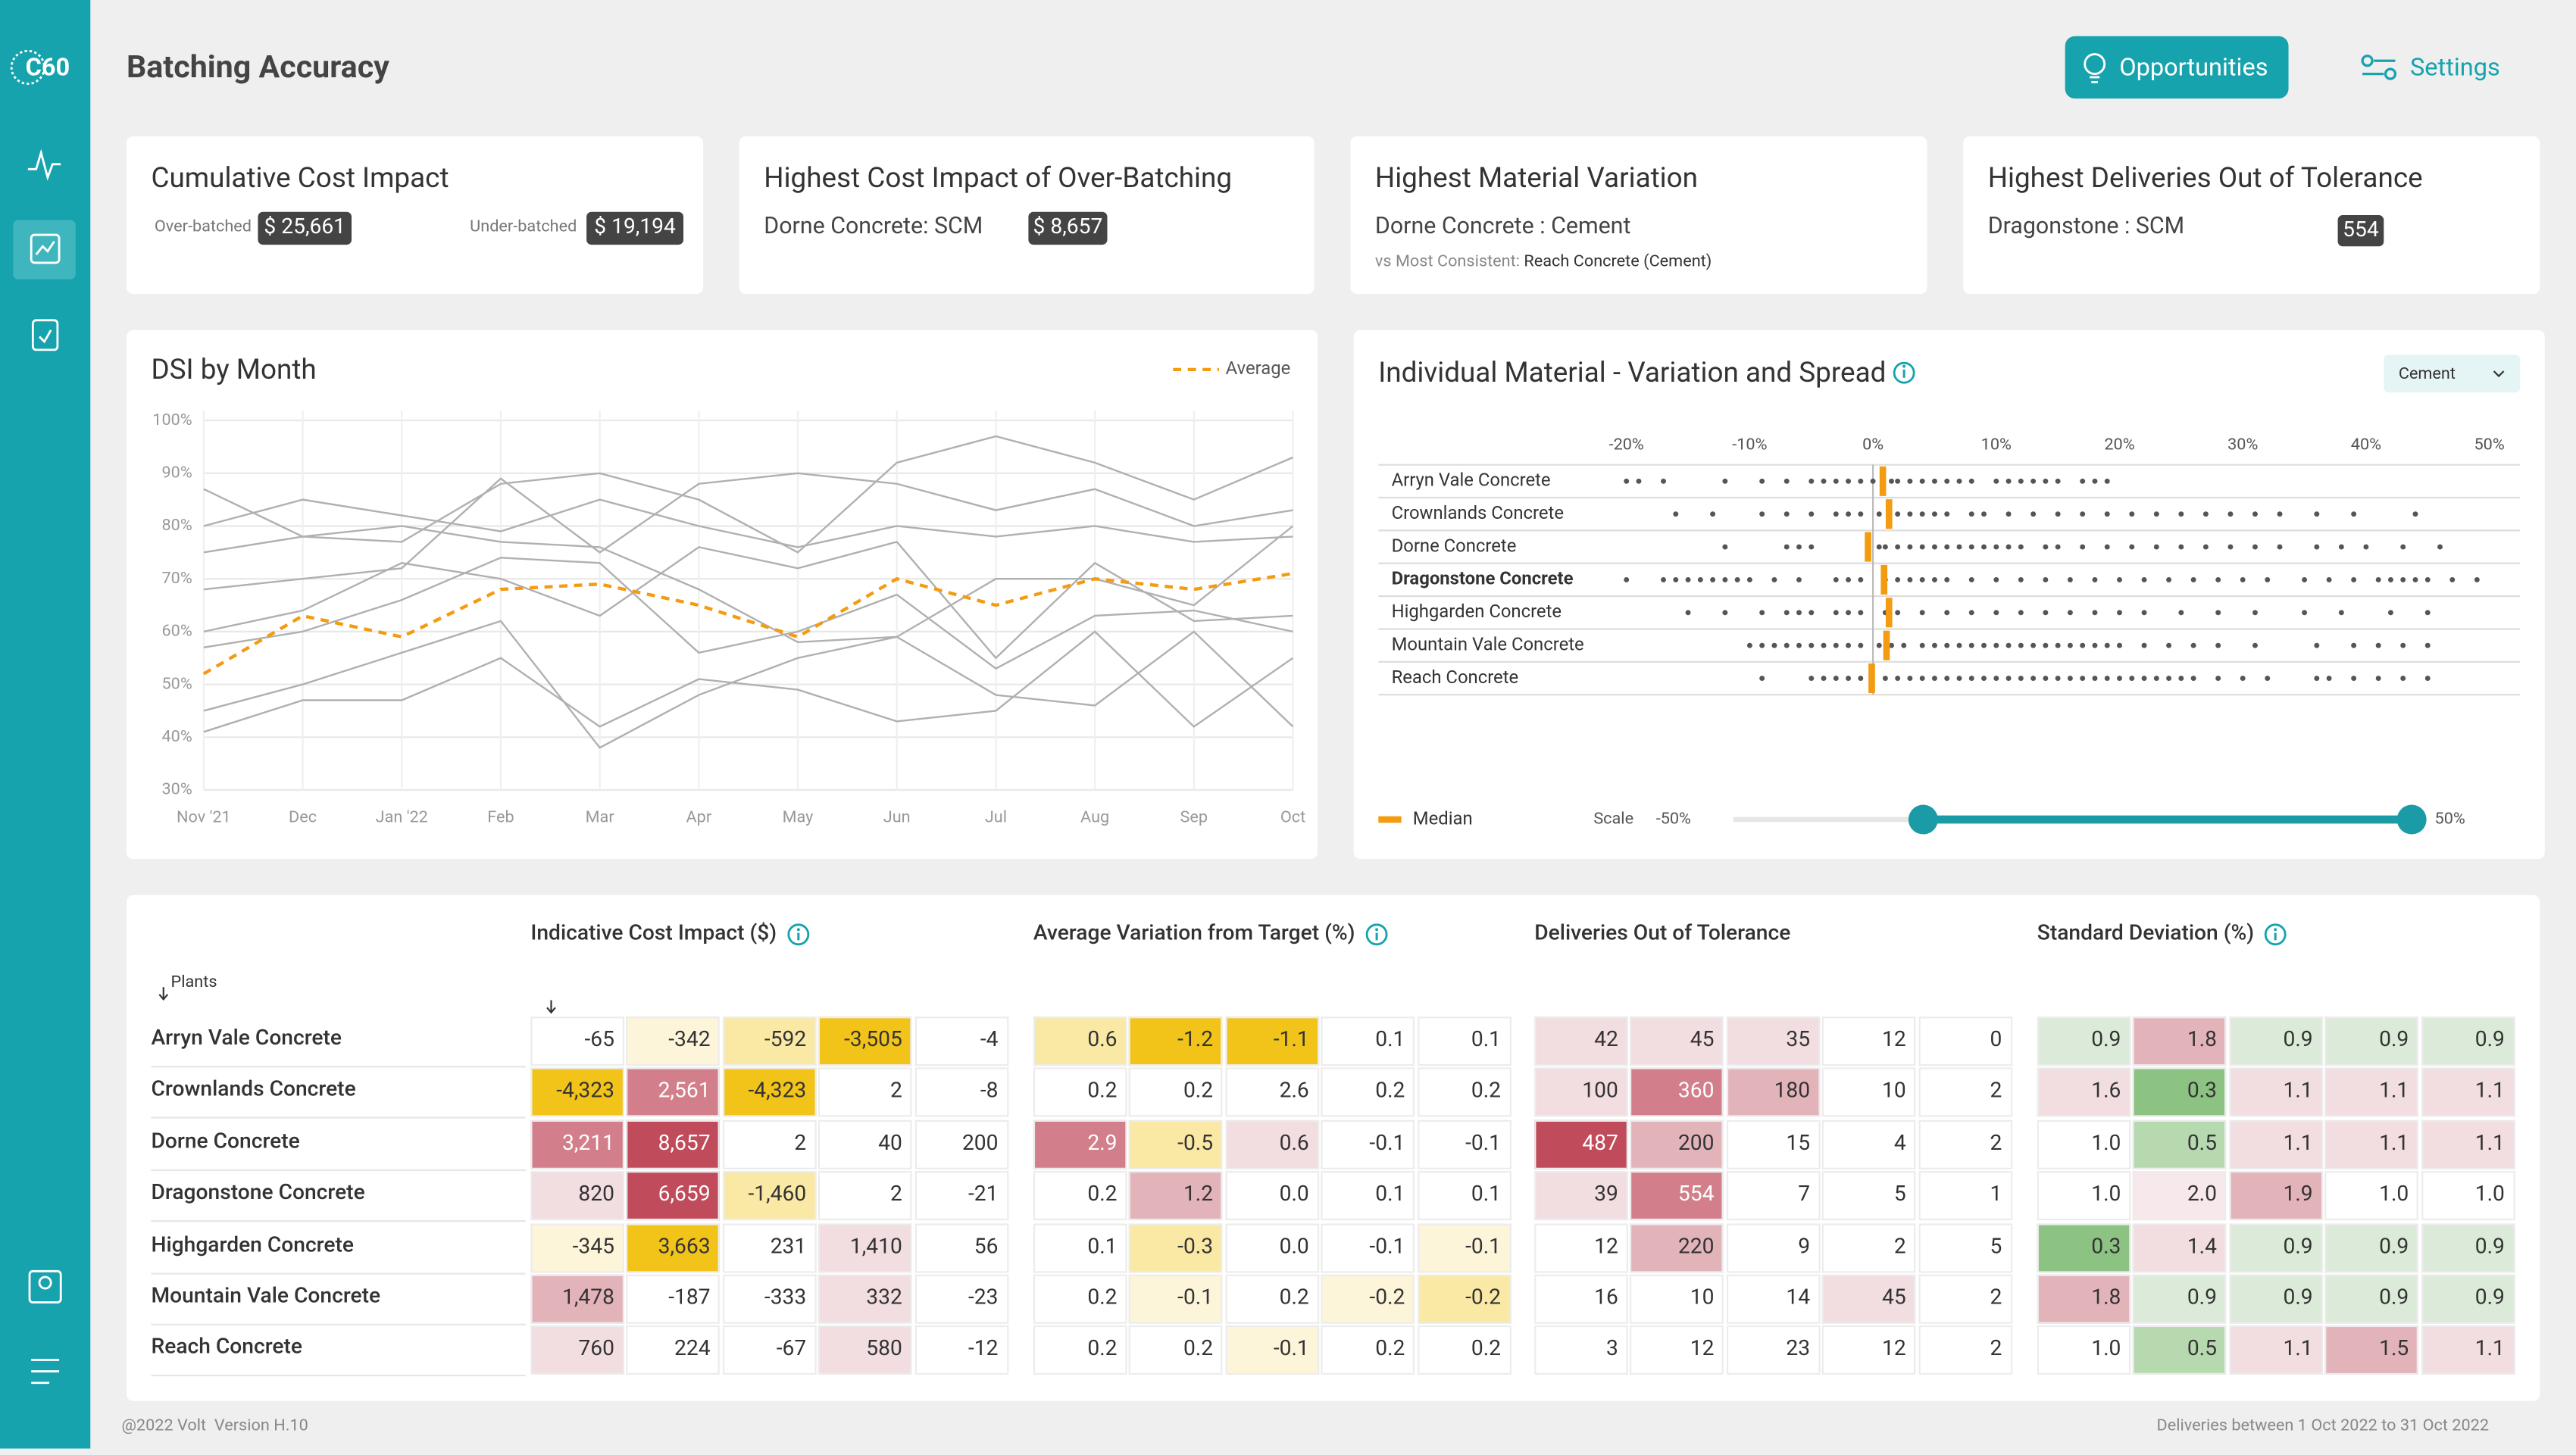 The height and width of the screenshot is (1455, 2576). Describe the element at coordinates (865, 1093) in the screenshot. I see `table-cell: 2` at that location.